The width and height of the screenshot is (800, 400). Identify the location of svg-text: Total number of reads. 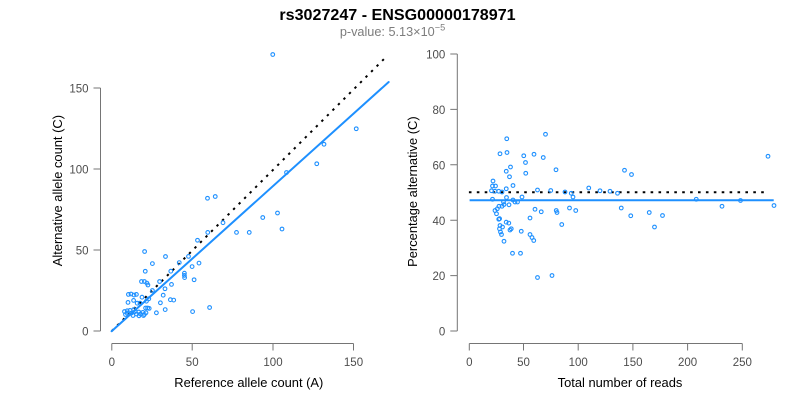
(620, 382).